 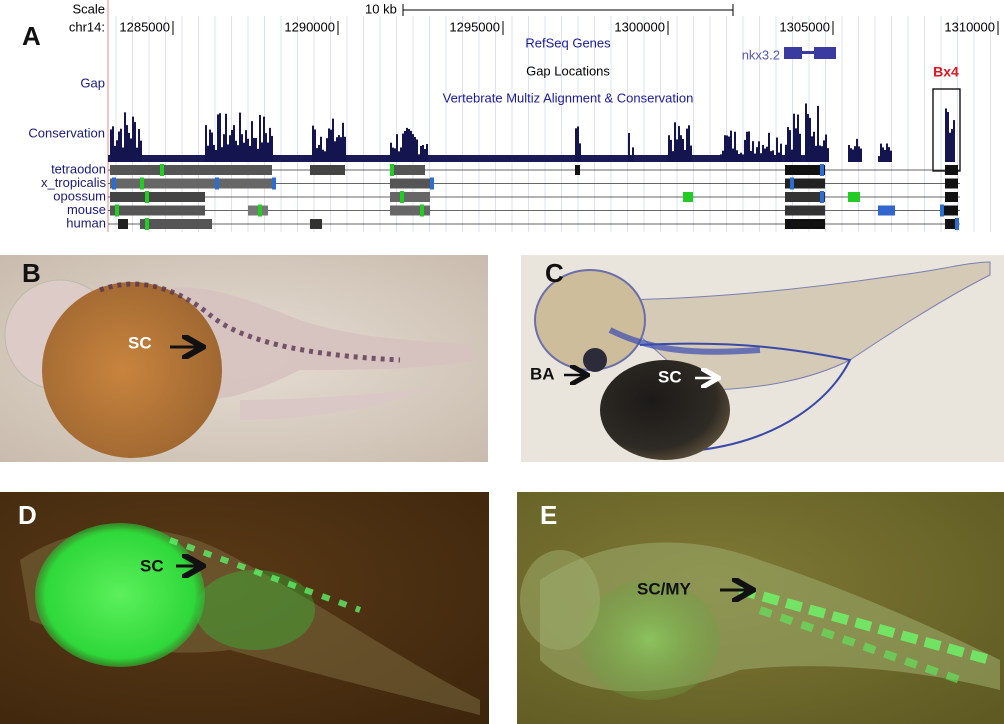 What do you see at coordinates (474, 26) in the screenshot?
I see `position-label: 1295000` at bounding box center [474, 26].